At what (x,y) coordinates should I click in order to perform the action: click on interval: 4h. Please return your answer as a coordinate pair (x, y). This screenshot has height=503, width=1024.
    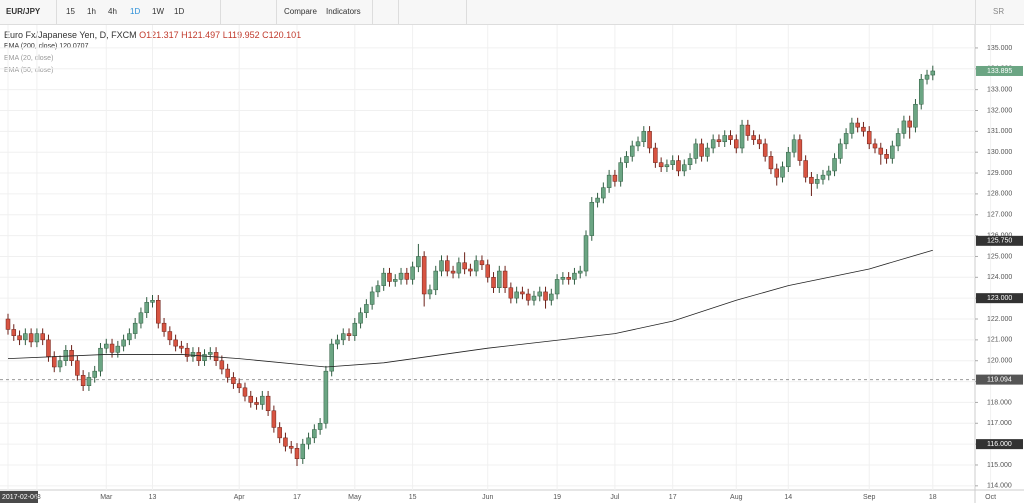
    Looking at the image, I should click on (112, 11).